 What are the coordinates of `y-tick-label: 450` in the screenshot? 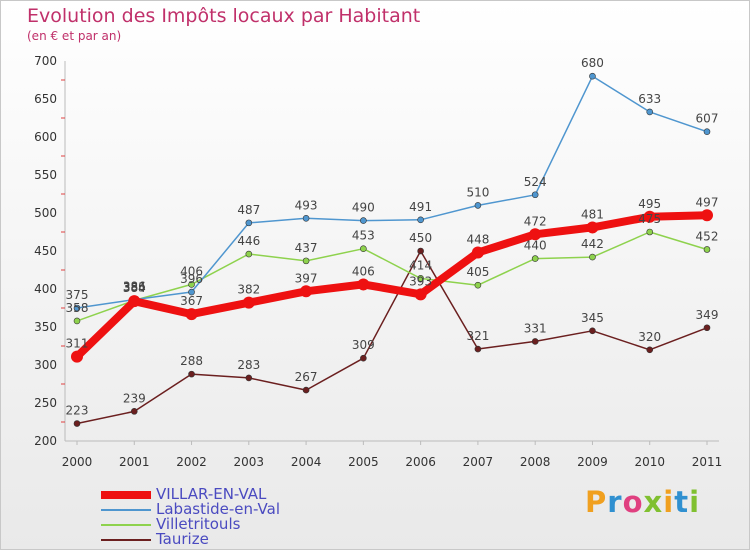 It's located at (45, 251).